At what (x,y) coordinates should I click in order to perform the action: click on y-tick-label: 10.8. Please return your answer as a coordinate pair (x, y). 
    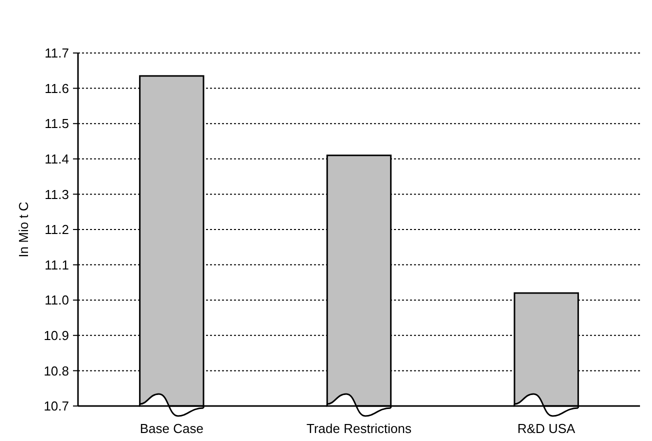
    Looking at the image, I should click on (56, 370).